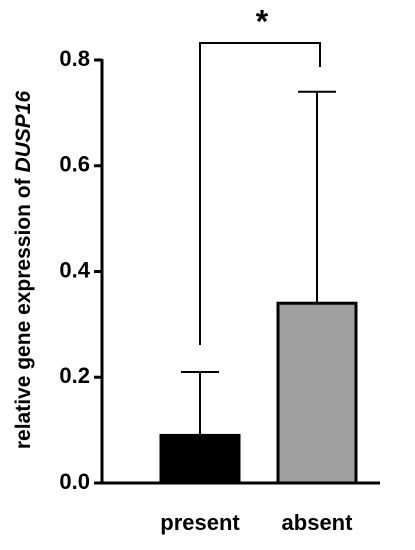  I want to click on y-tick-label: 0.4, so click(74, 269).